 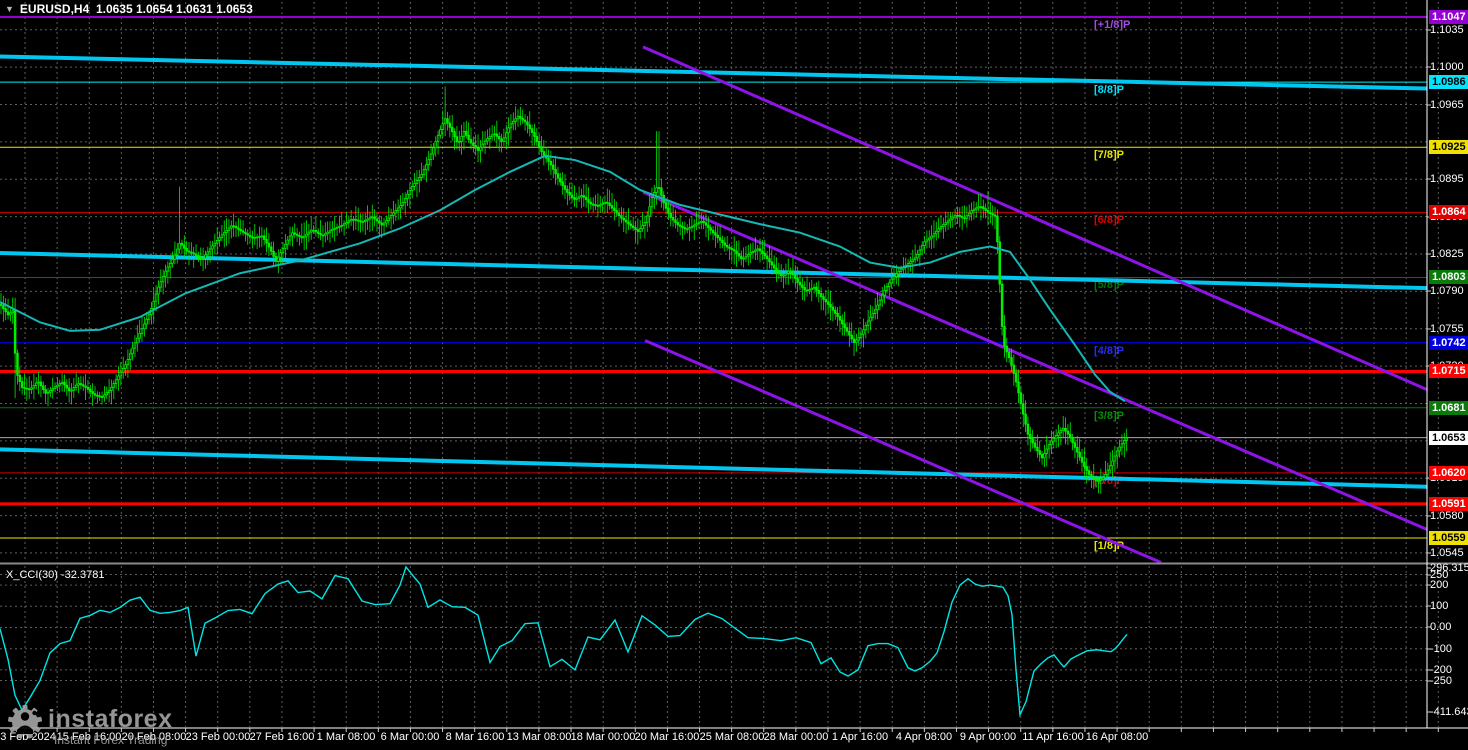 I want to click on watermark-brand: instaforex, so click(x=110, y=719).